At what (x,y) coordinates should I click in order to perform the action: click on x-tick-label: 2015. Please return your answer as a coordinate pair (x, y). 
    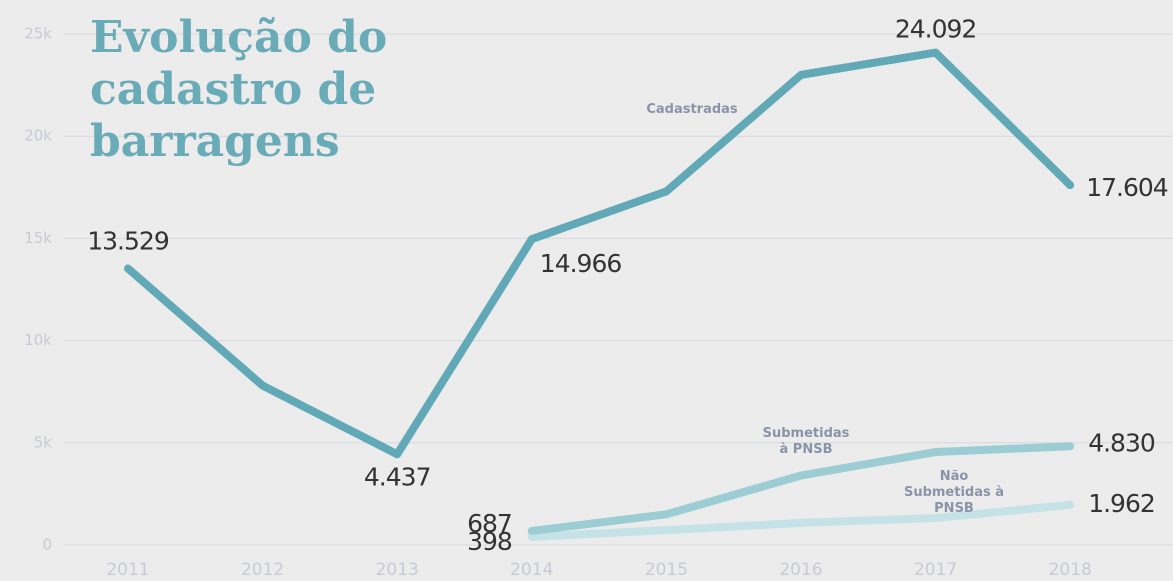
    Looking at the image, I should click on (666, 570).